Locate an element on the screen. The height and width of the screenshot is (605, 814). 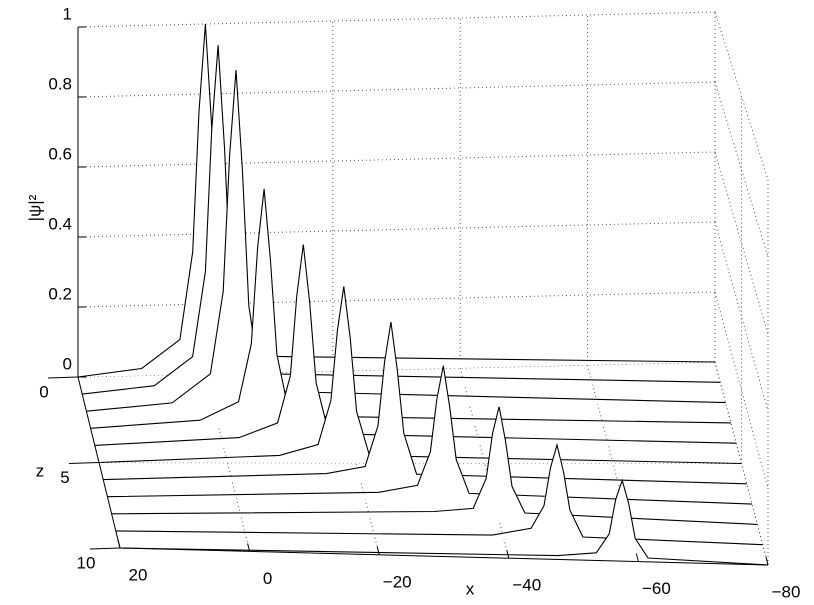
z-tick-label: 0 is located at coordinates (43, 391).